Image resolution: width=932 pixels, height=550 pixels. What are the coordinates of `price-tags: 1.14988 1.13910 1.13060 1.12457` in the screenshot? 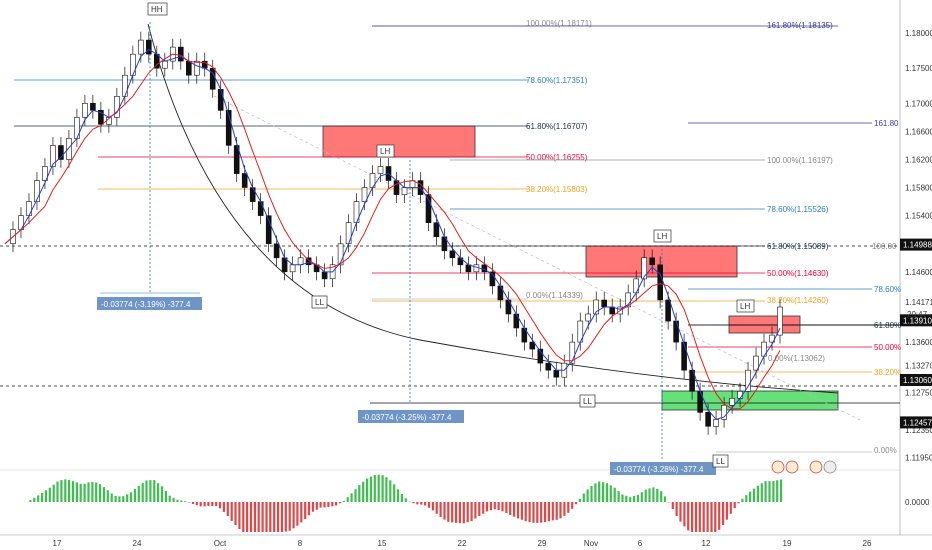 It's located at (916, 333).